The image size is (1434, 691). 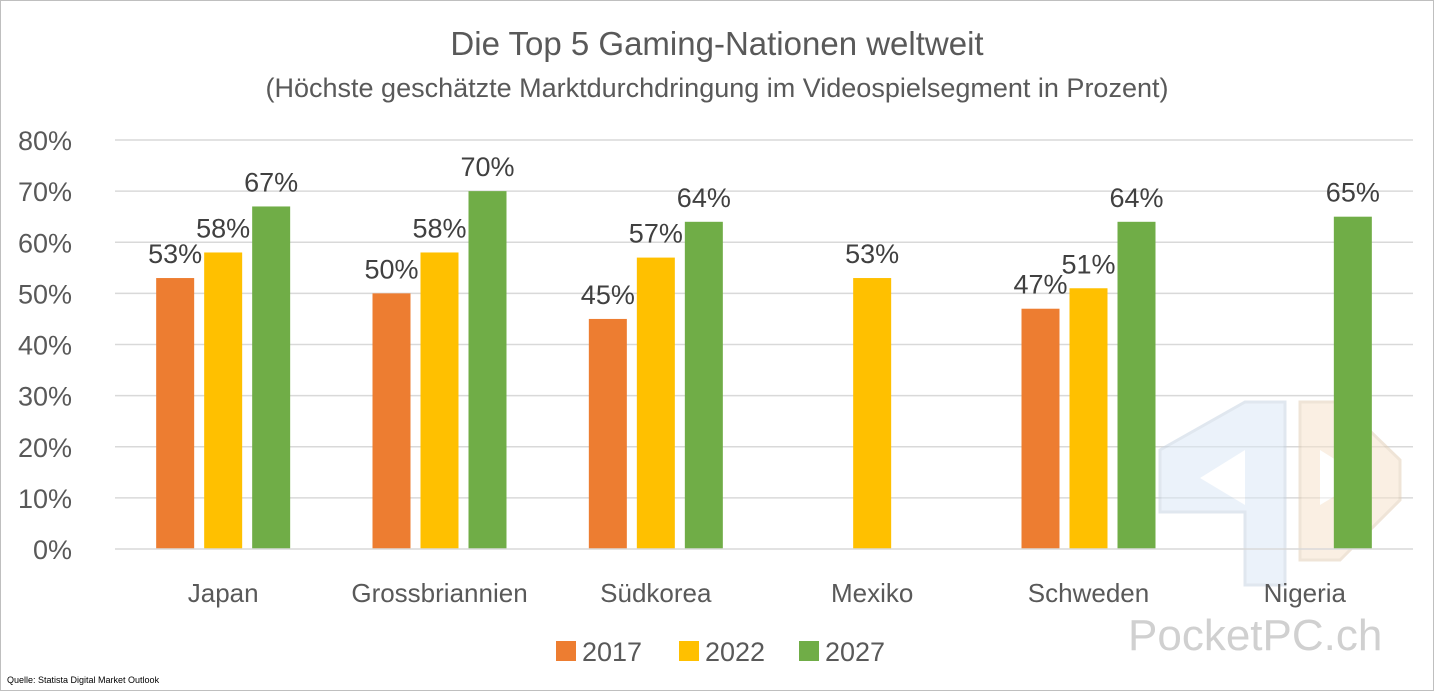 What do you see at coordinates (1352, 382) in the screenshot?
I see `bar-2027-nigeria` at bounding box center [1352, 382].